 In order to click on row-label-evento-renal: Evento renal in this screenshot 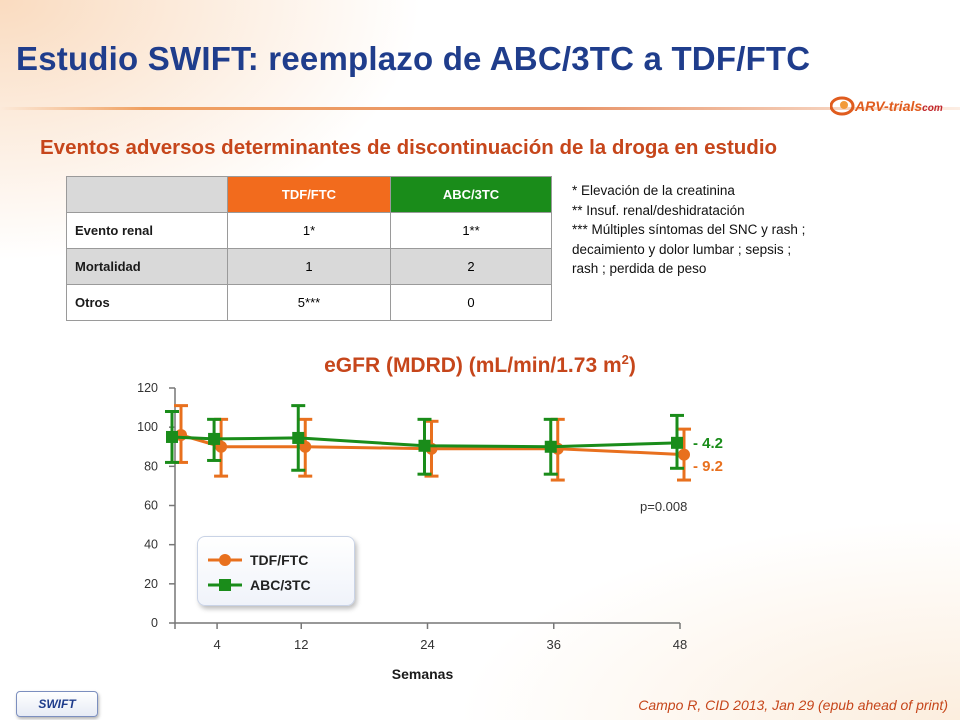, I will do `click(147, 230)`.